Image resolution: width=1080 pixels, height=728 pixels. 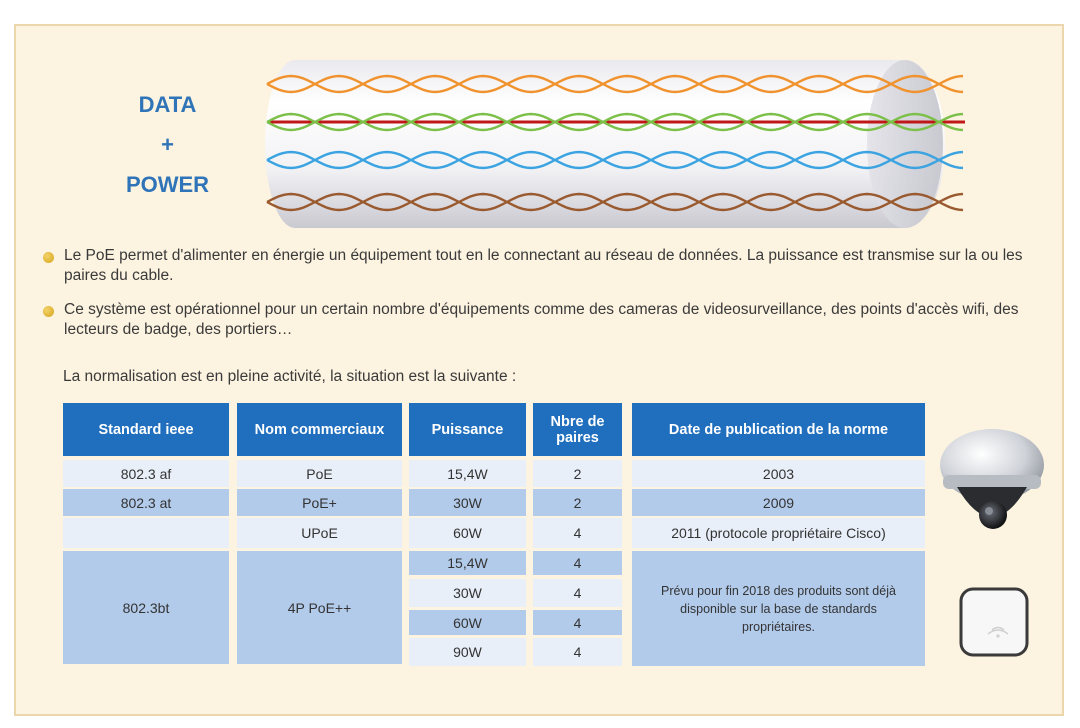 What do you see at coordinates (577, 429) in the screenshot?
I see `header-paires: Nbre de paires` at bounding box center [577, 429].